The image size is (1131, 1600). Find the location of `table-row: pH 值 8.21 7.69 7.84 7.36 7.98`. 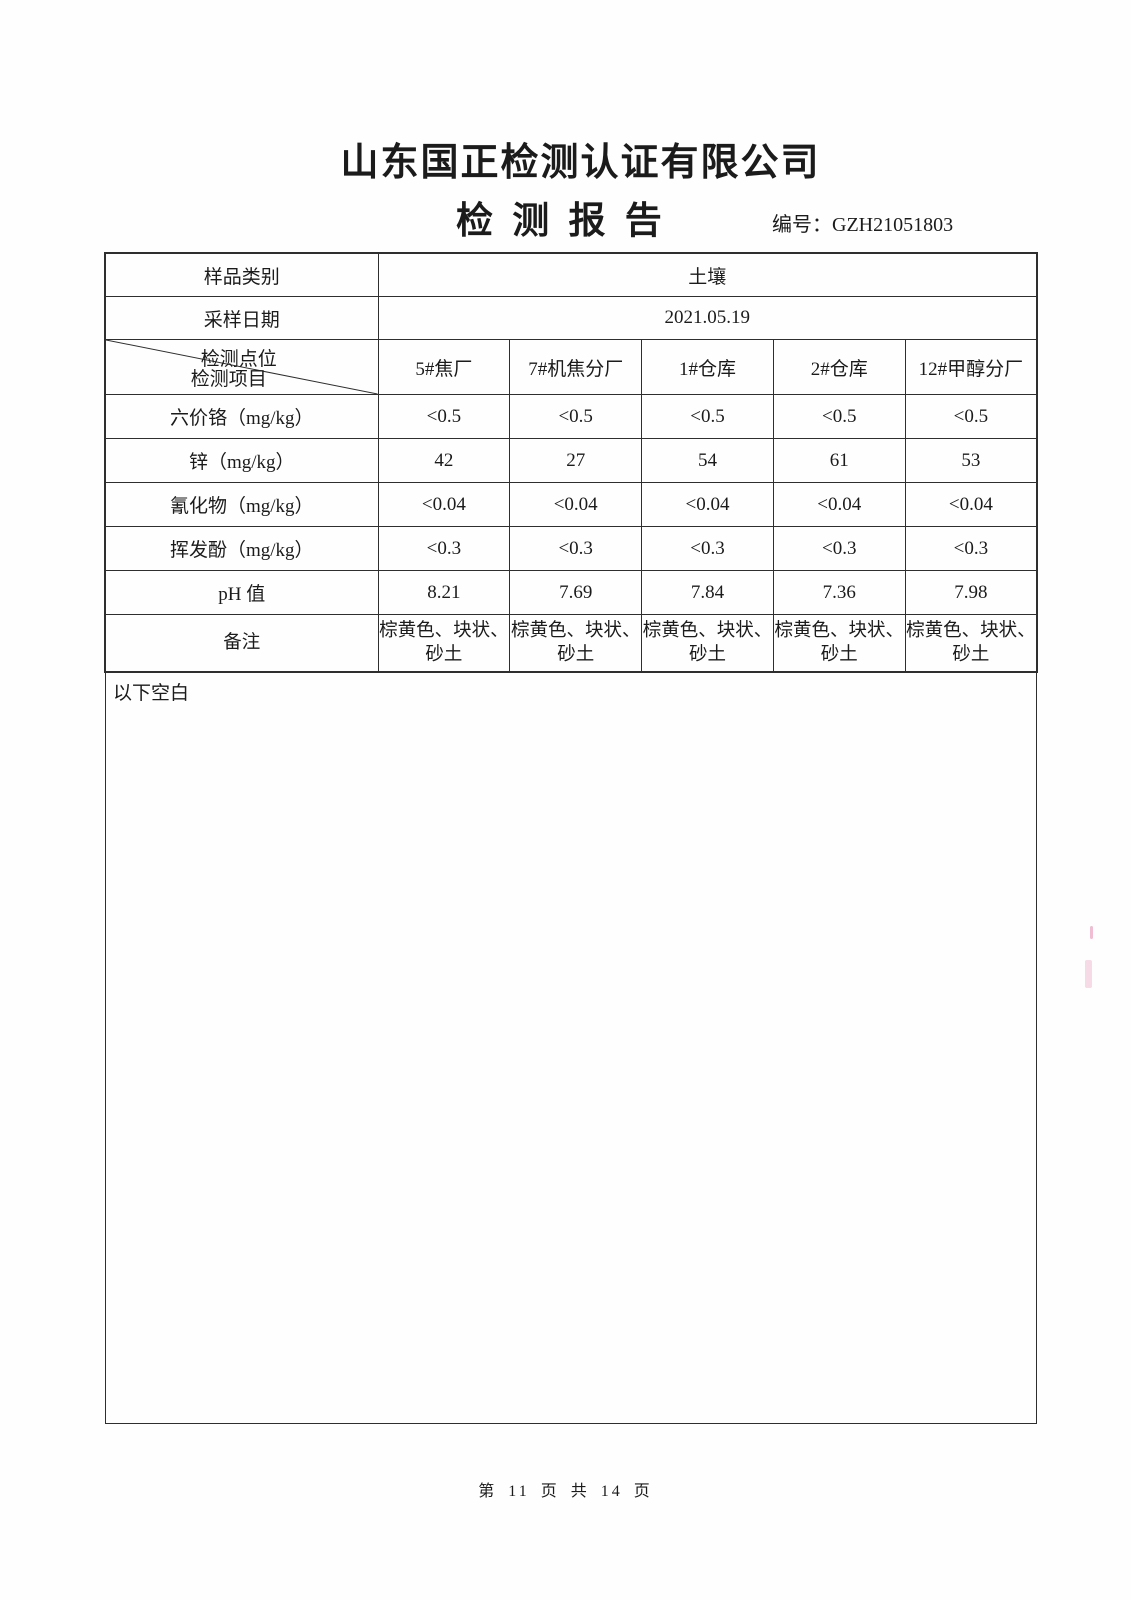

table-row: pH 值 8.21 7.69 7.84 7.36 7.98 is located at coordinates (571, 592).